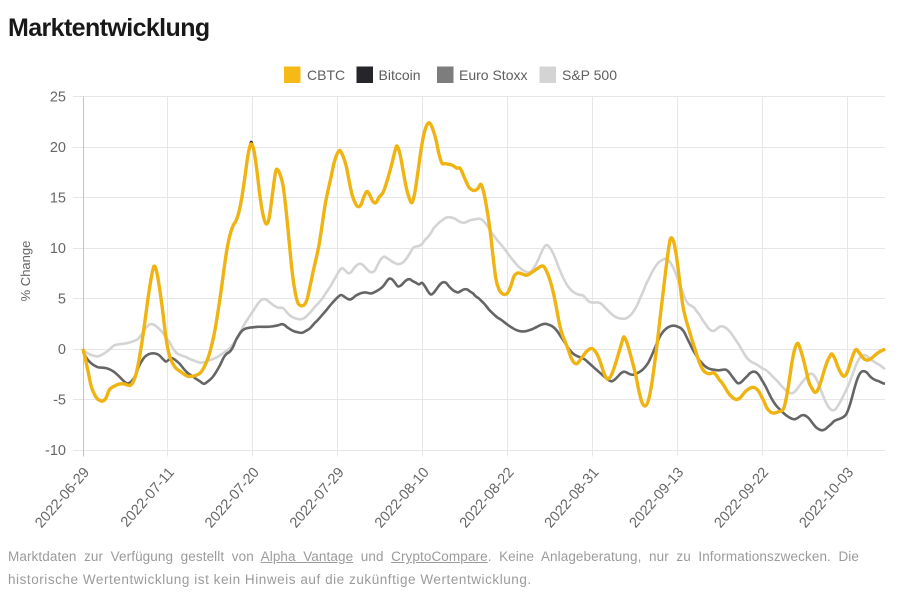  Describe the element at coordinates (25, 271) in the screenshot. I see `svg-text: % Change` at that location.